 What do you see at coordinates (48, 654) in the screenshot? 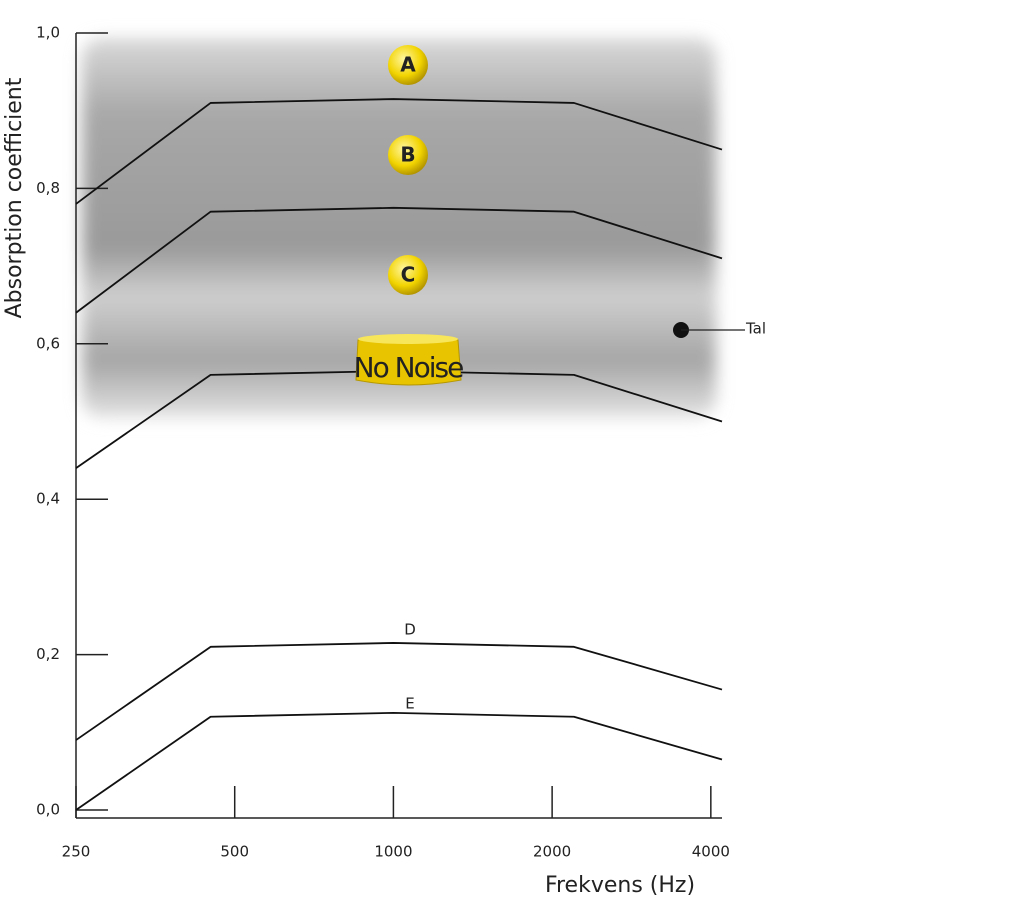
I see `y-tick-label: 0,2` at bounding box center [48, 654].